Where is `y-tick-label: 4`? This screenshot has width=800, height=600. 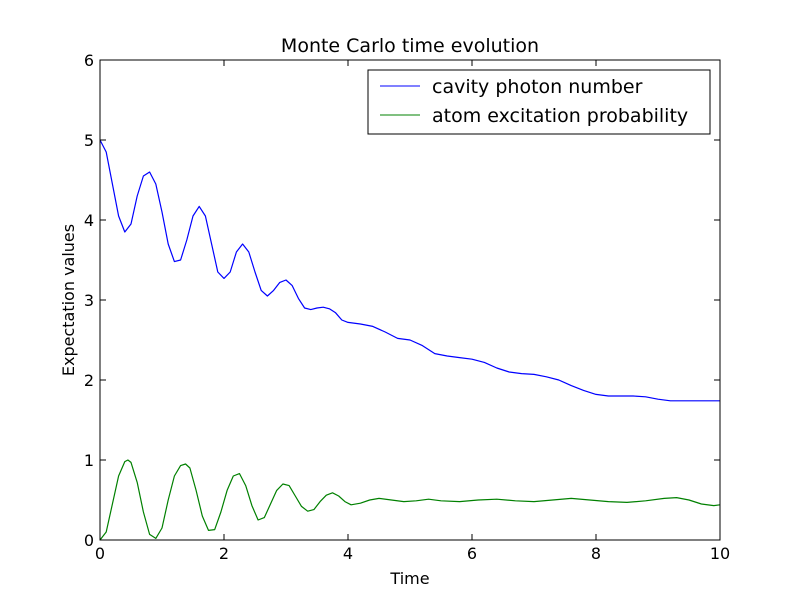
y-tick-label: 4 is located at coordinates (89, 220).